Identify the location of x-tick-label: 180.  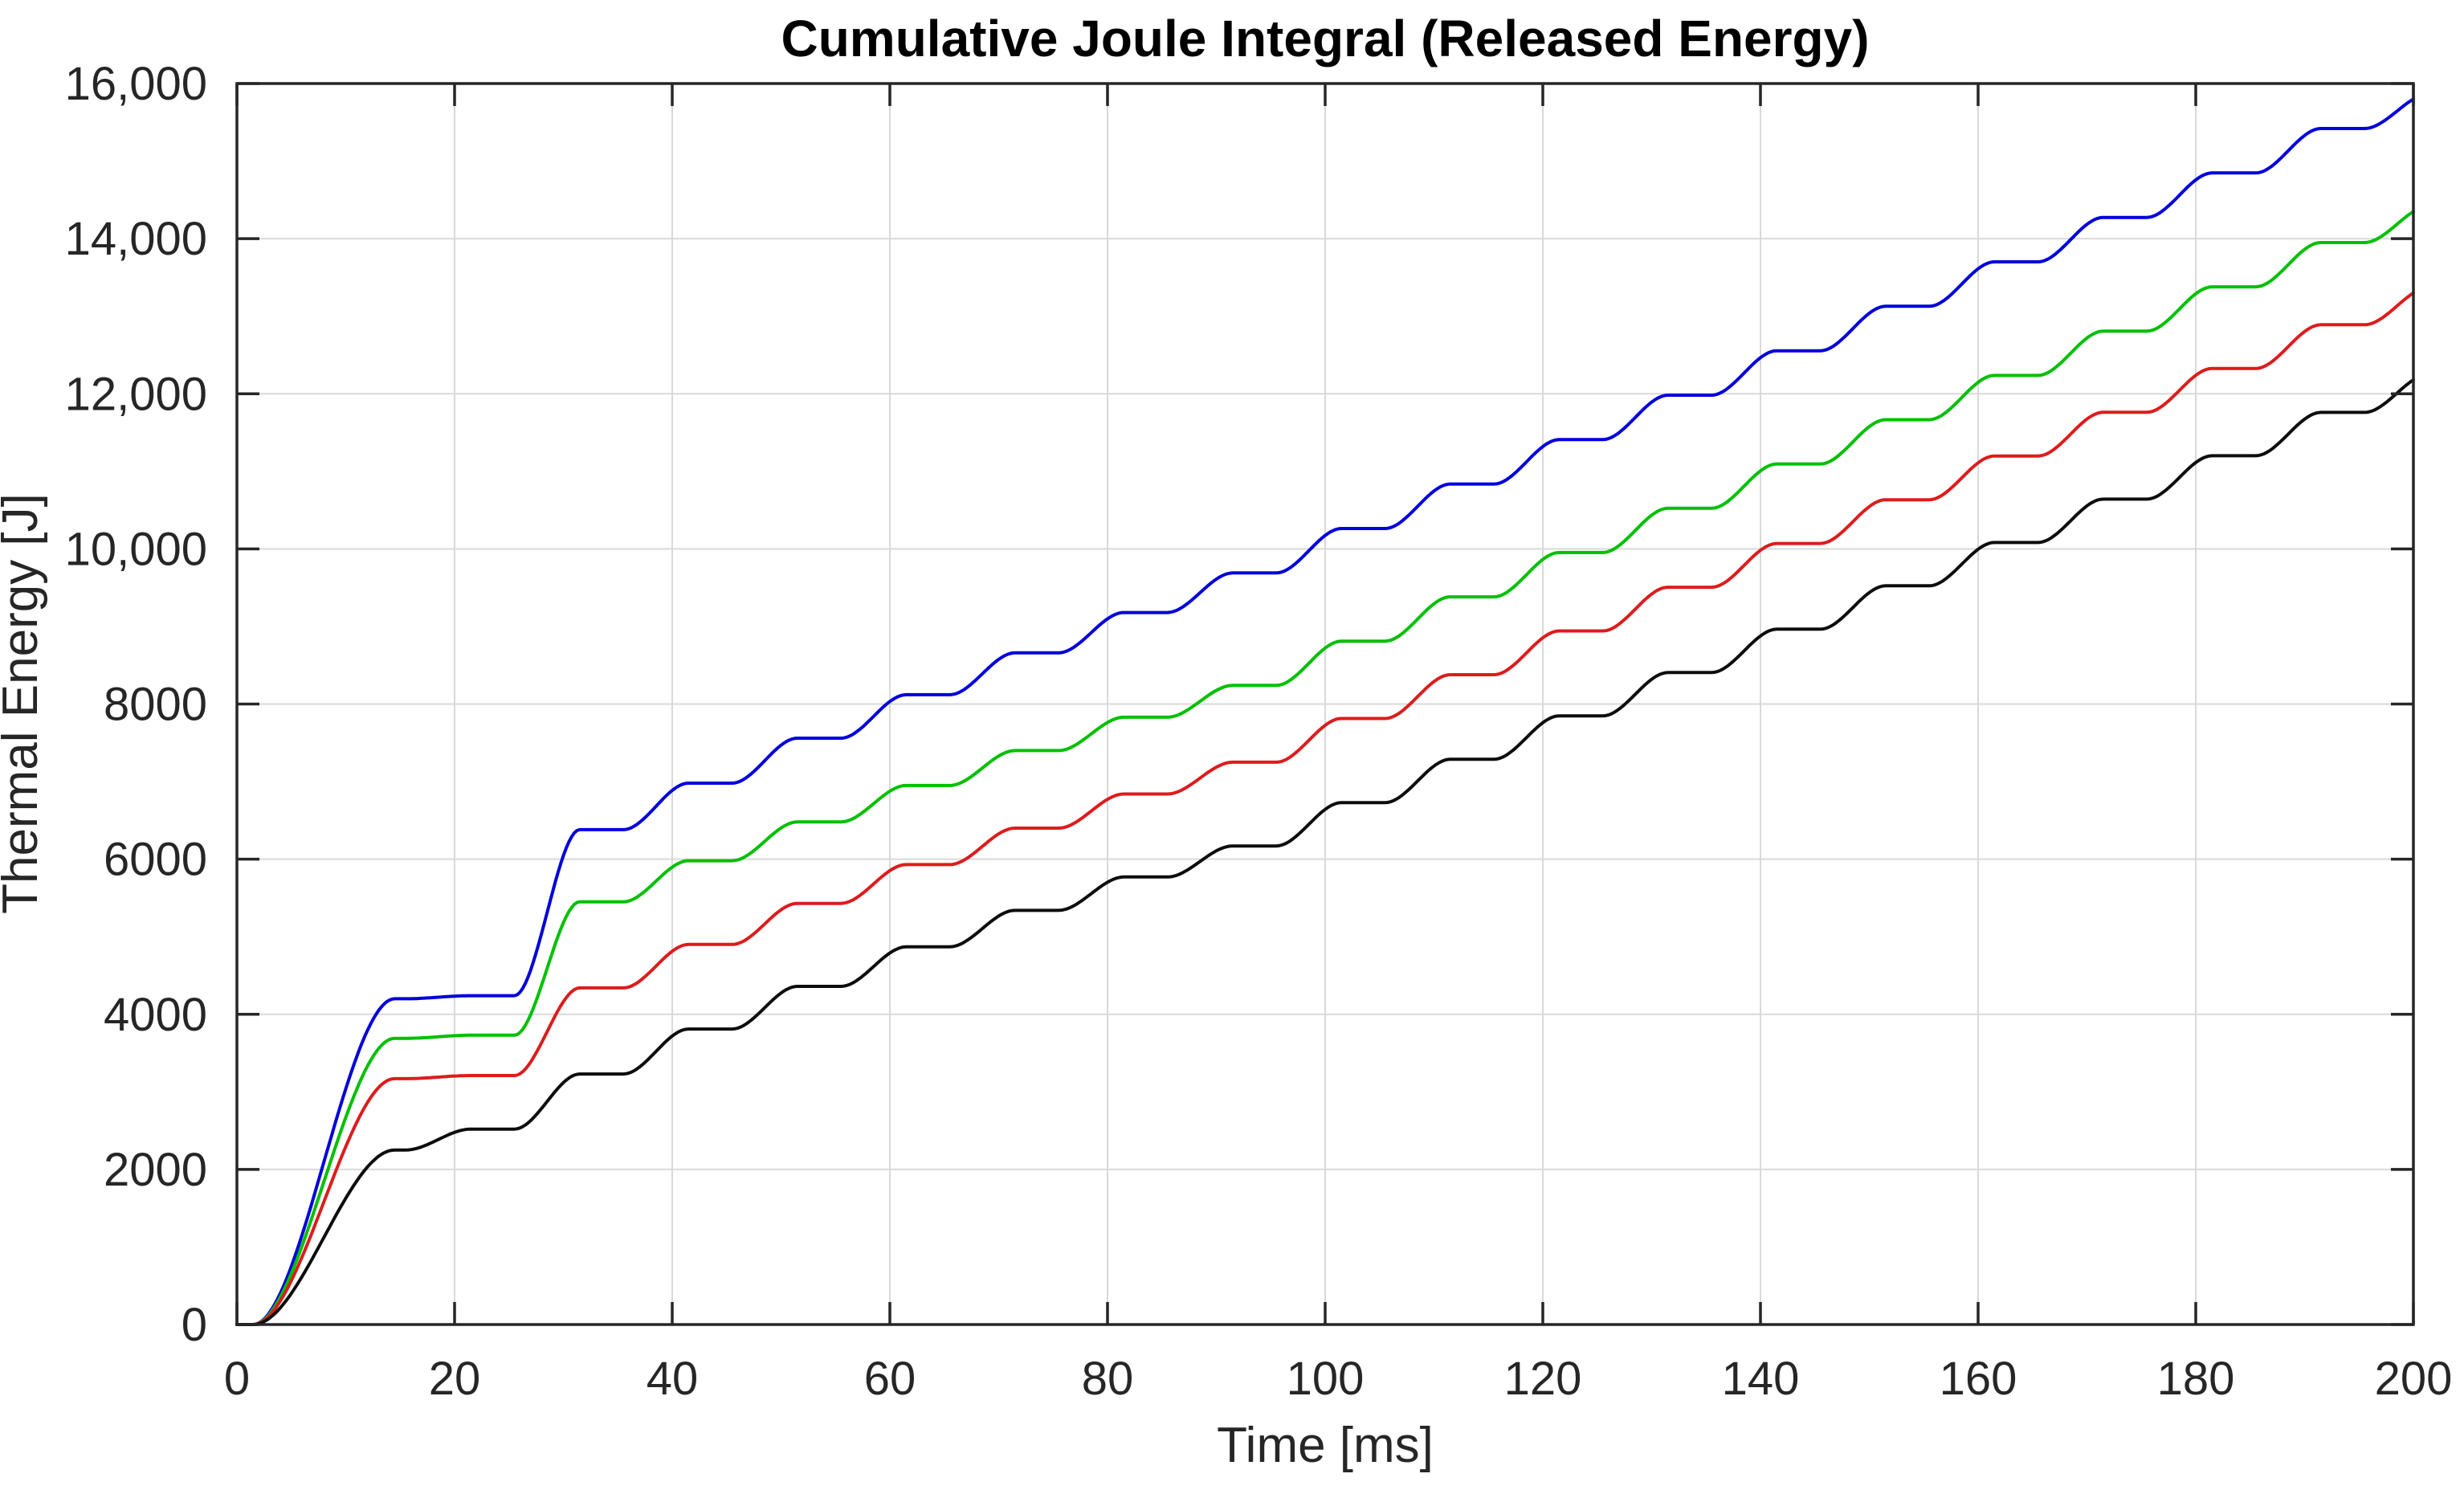
(2196, 1379).